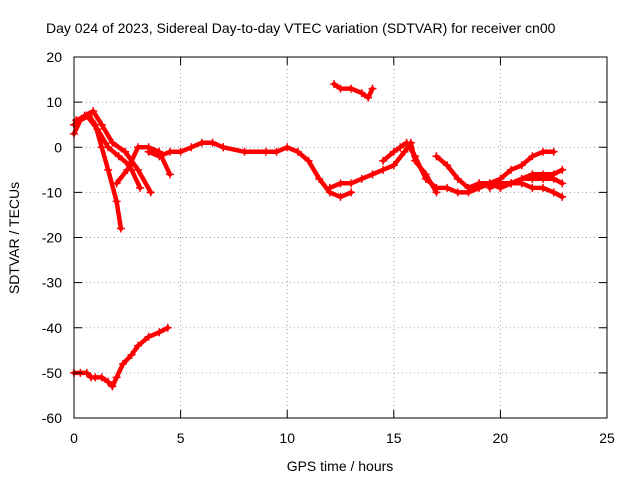 The width and height of the screenshot is (640, 480). What do you see at coordinates (52, 418) in the screenshot?
I see `y-tick-label: -60` at bounding box center [52, 418].